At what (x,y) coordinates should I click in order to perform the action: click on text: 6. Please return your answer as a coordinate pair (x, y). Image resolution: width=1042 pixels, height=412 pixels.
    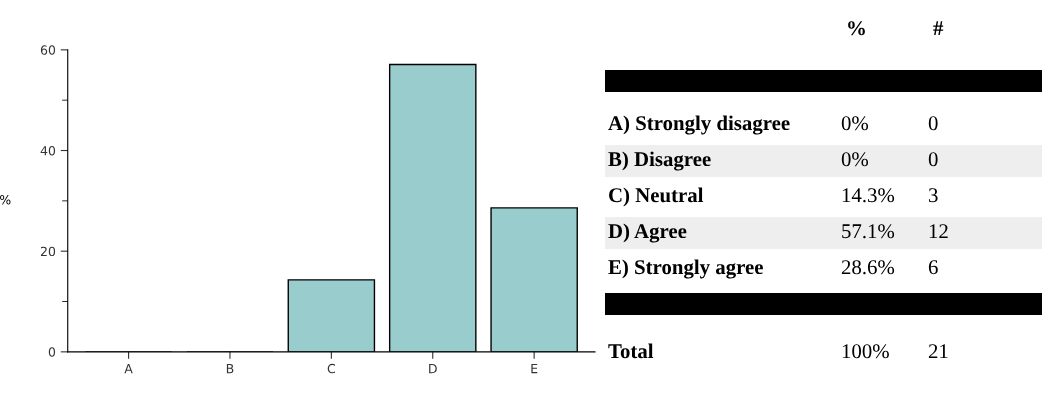
    Looking at the image, I should click on (933, 267).